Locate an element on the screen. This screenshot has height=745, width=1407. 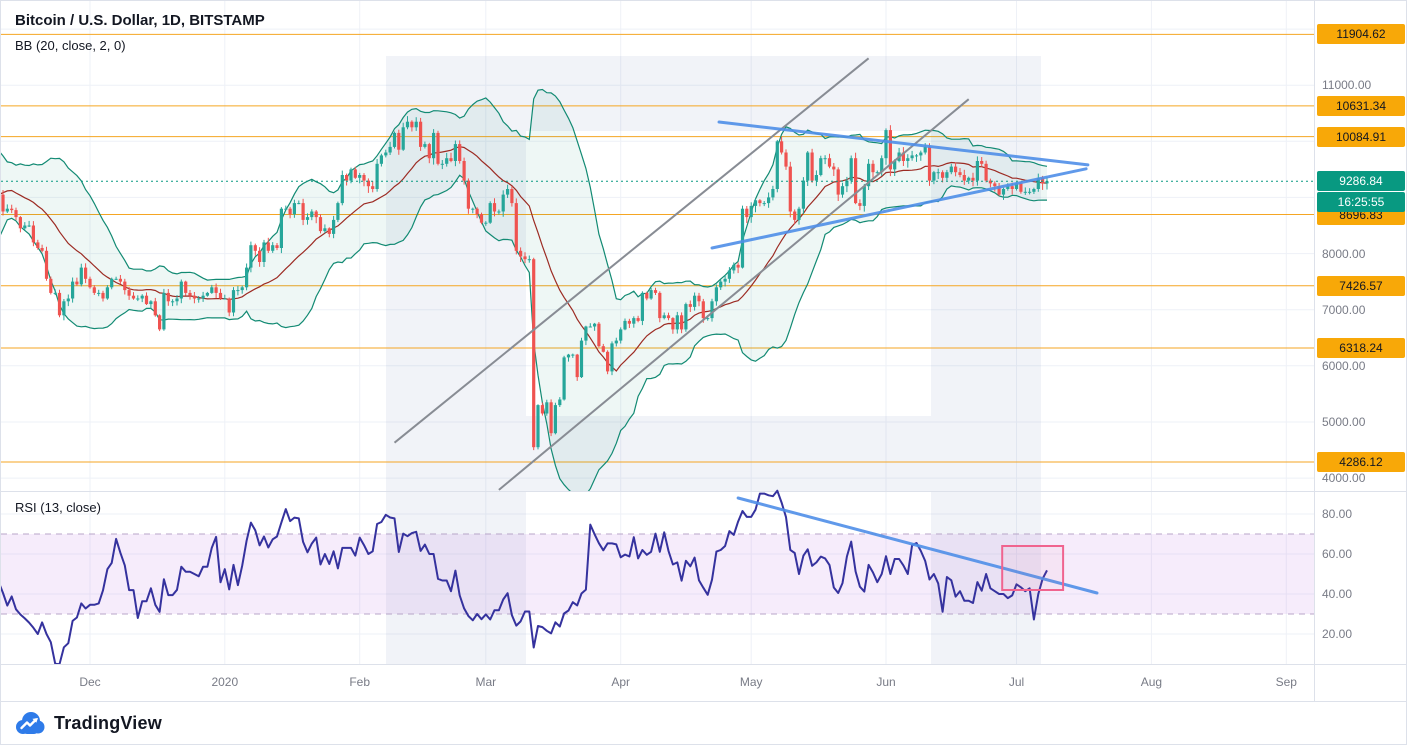
rsi-tick-label: 40.00 is located at coordinates (1337, 594).